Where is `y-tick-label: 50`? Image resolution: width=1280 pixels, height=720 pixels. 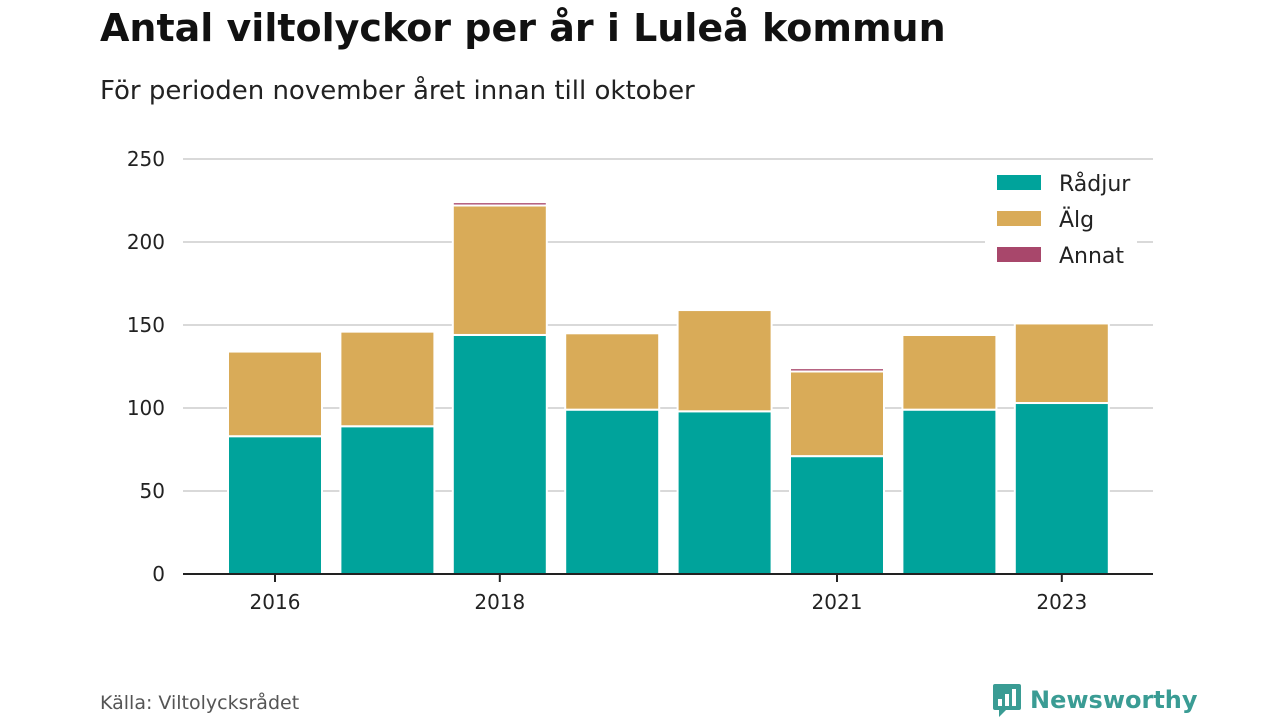
y-tick-label: 50 is located at coordinates (152, 491).